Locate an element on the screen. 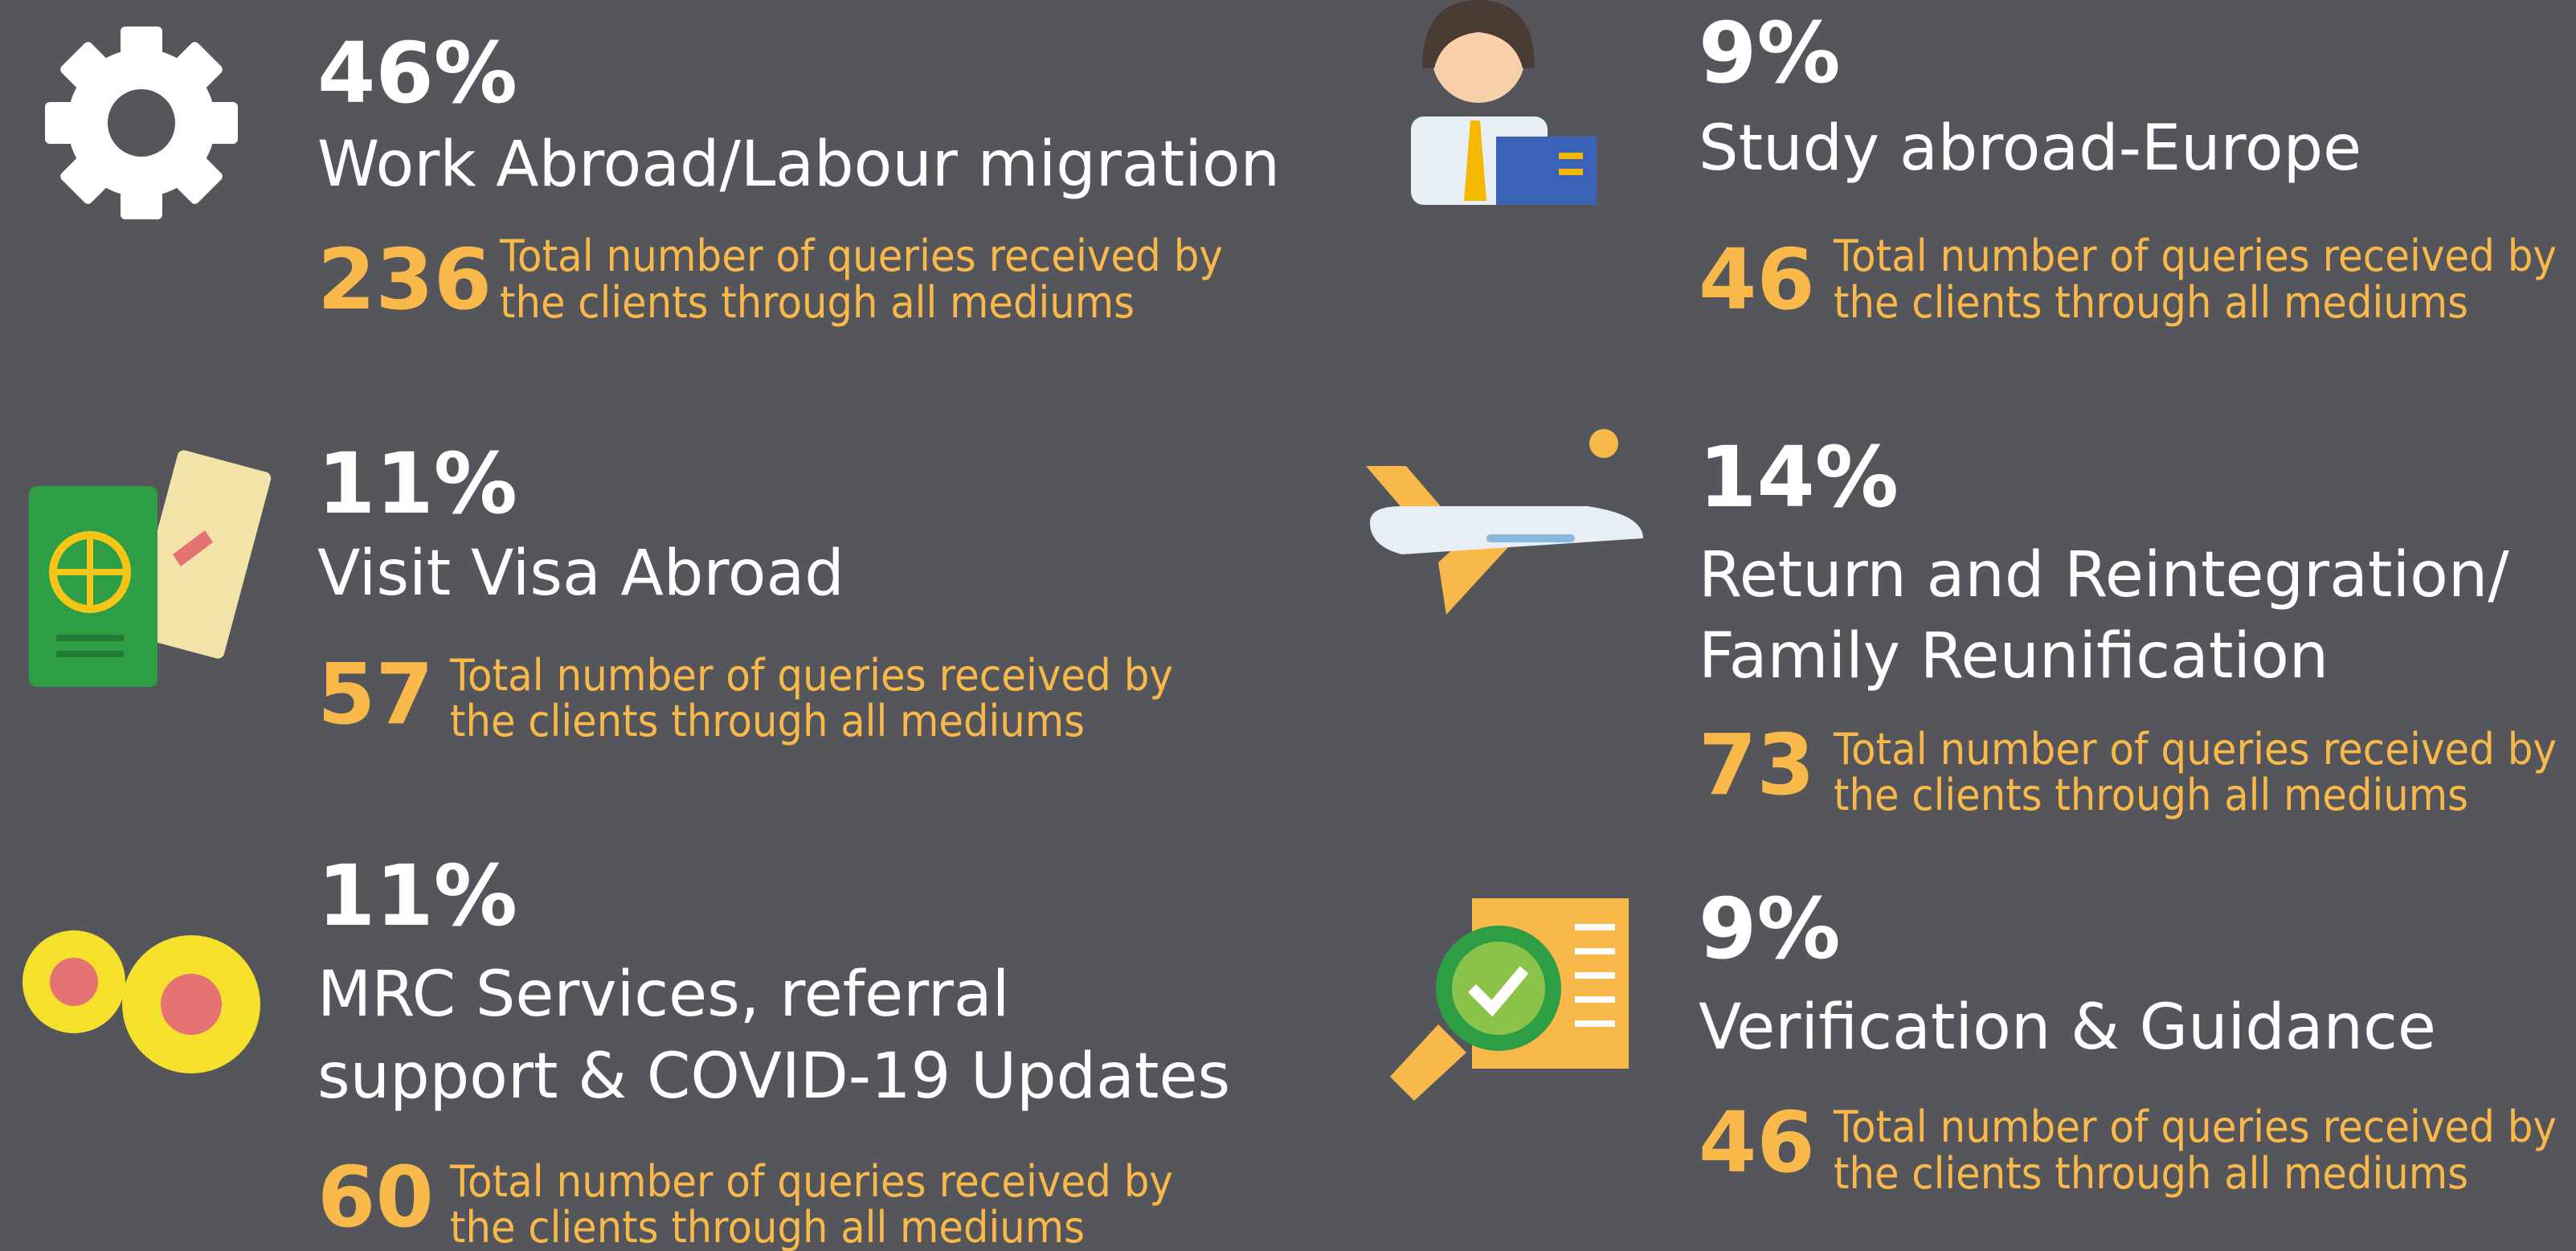  percent: 14% is located at coordinates (1799, 477).